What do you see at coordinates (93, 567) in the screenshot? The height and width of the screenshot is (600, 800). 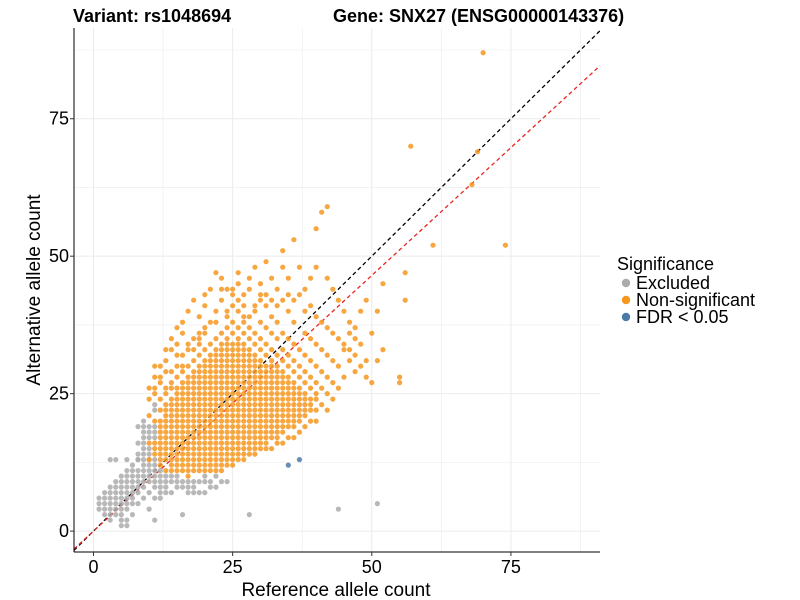 I see `x-tick-label: 0` at bounding box center [93, 567].